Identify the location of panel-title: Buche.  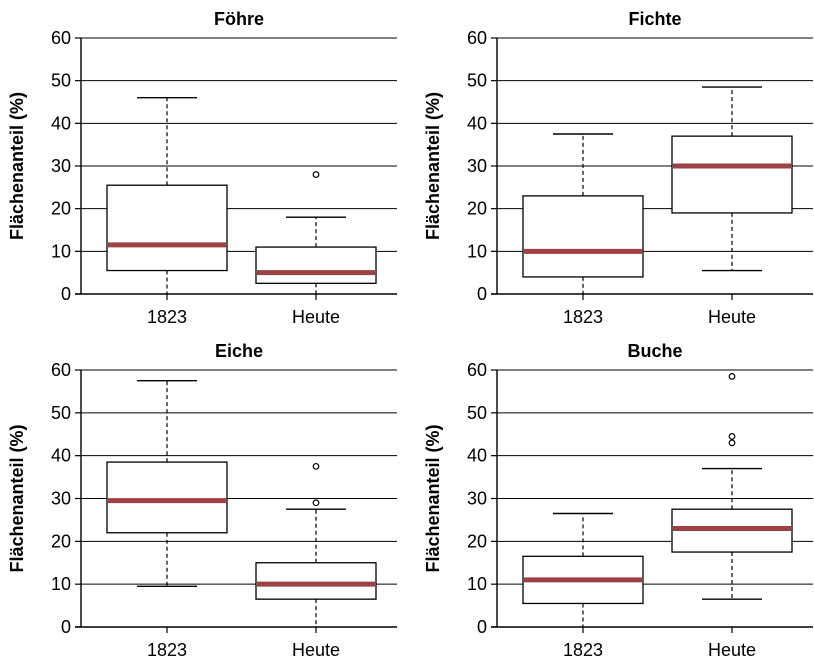
(654, 351).